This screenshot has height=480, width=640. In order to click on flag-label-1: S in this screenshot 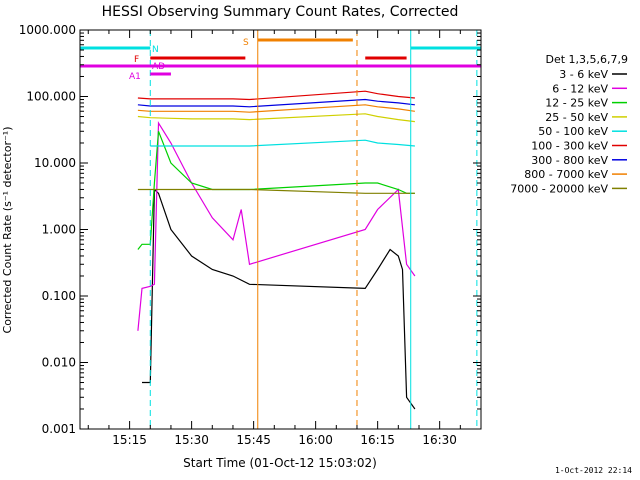, I will do `click(246, 43)`.